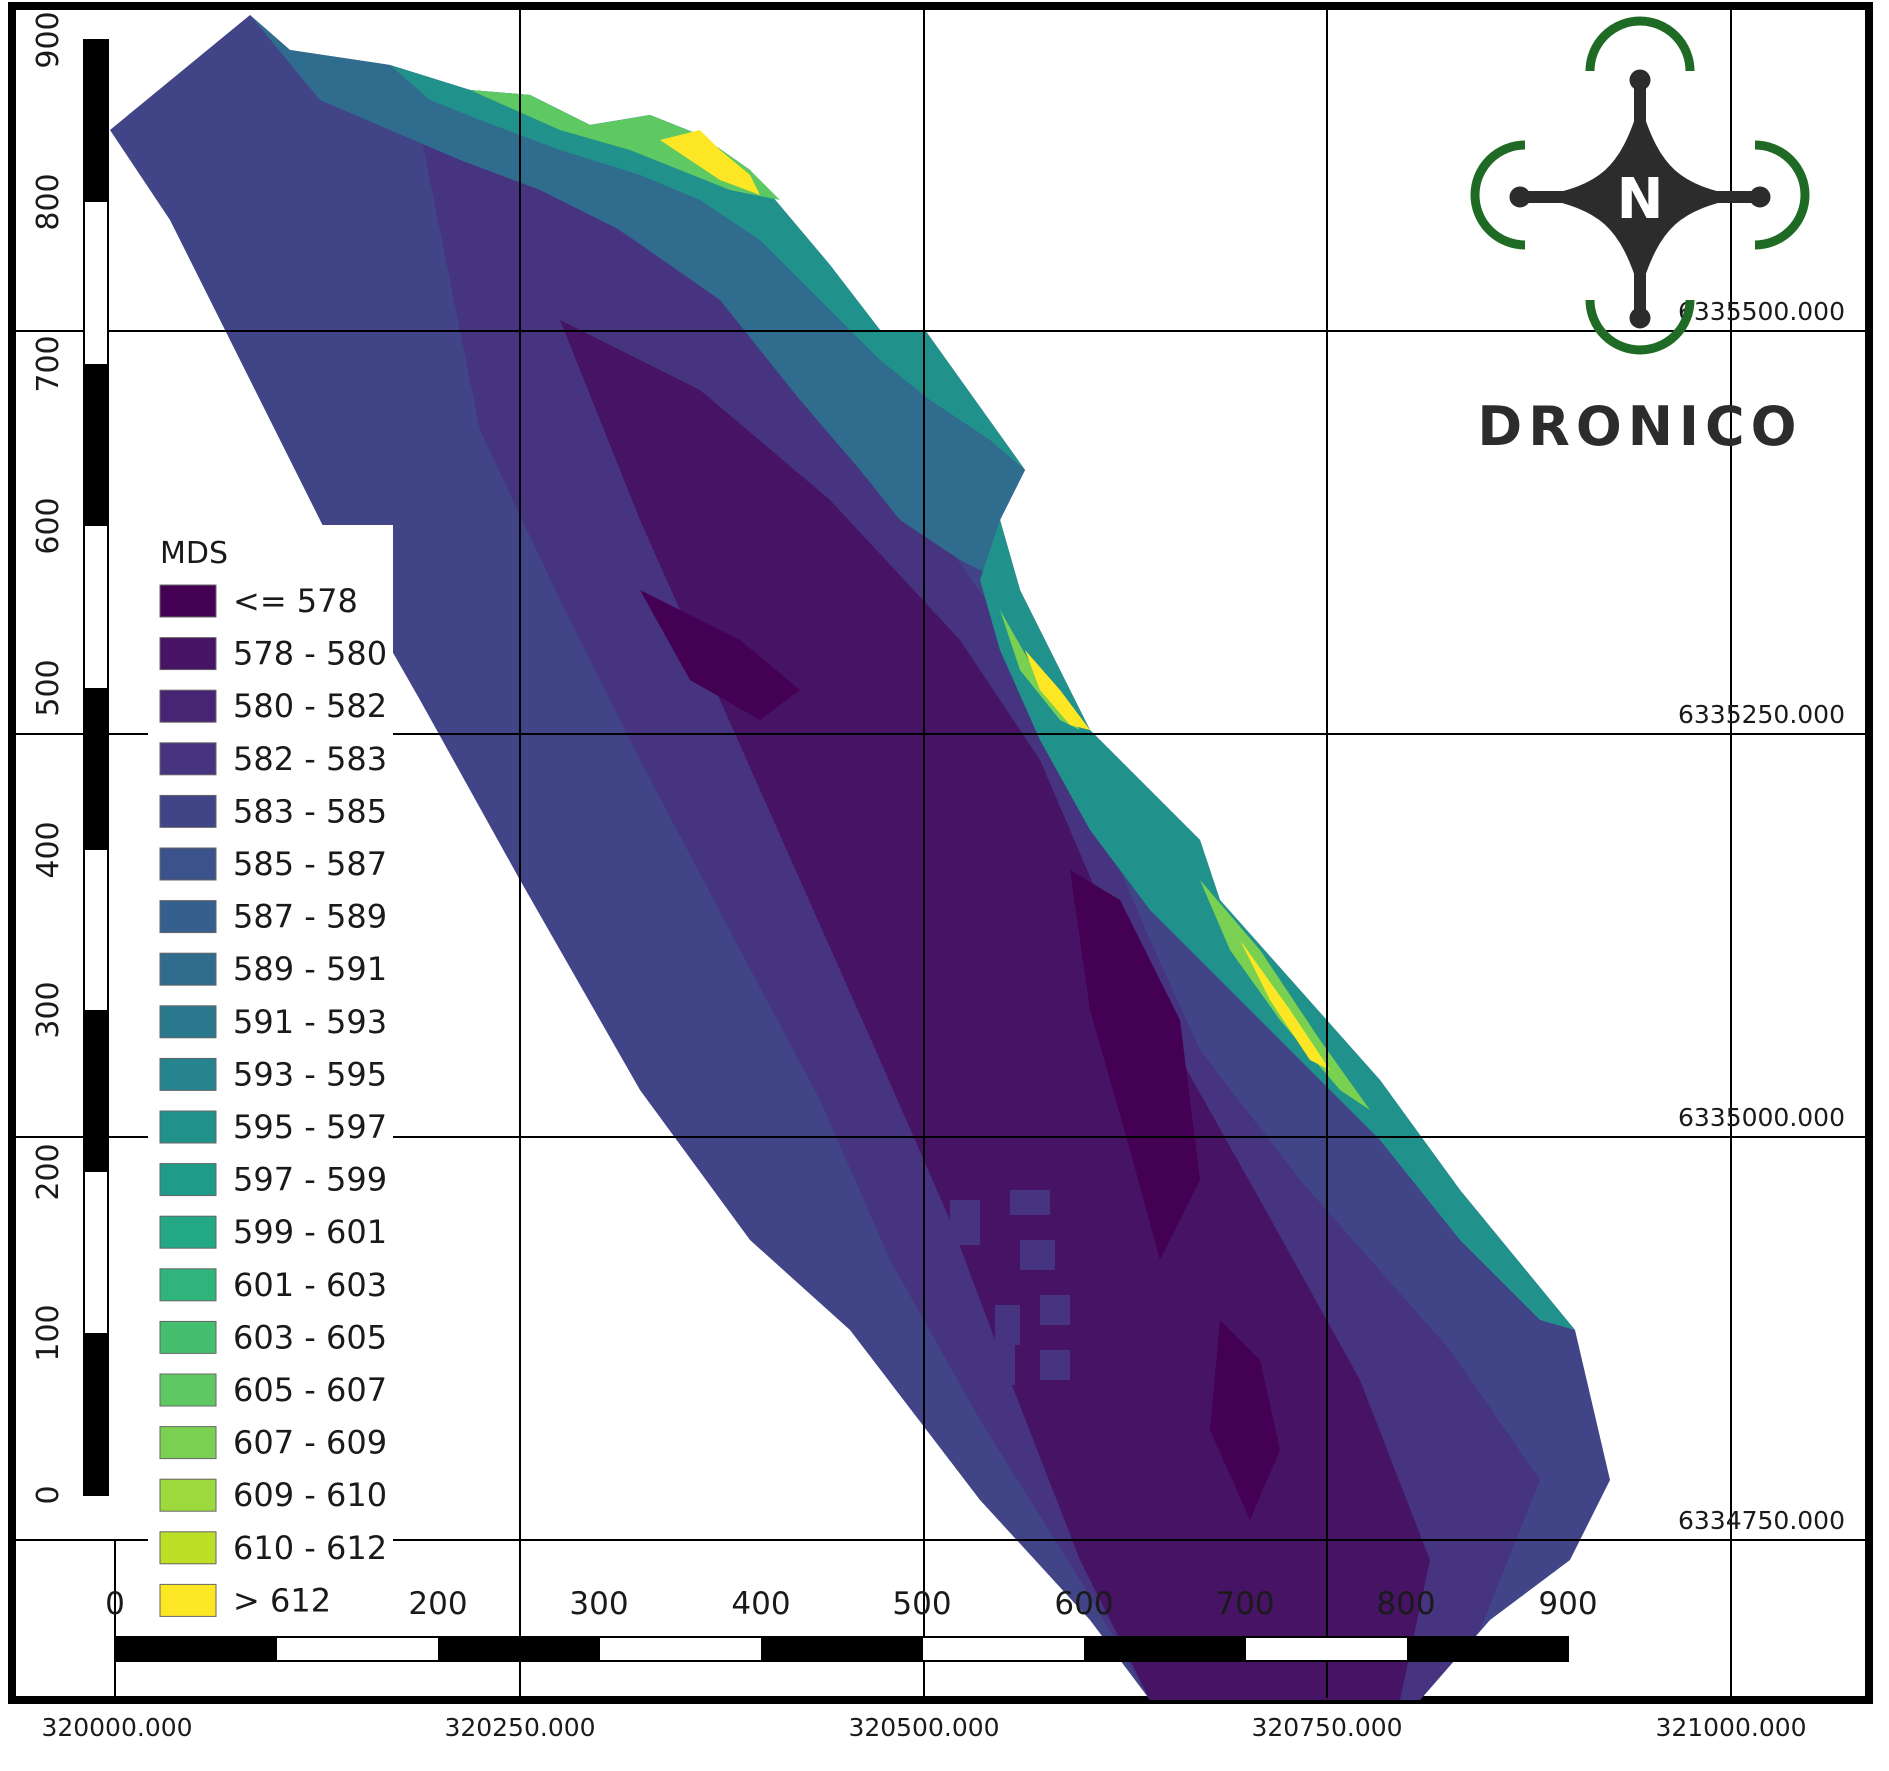  I want to click on legend-label: 609 - 610, so click(310, 1495).